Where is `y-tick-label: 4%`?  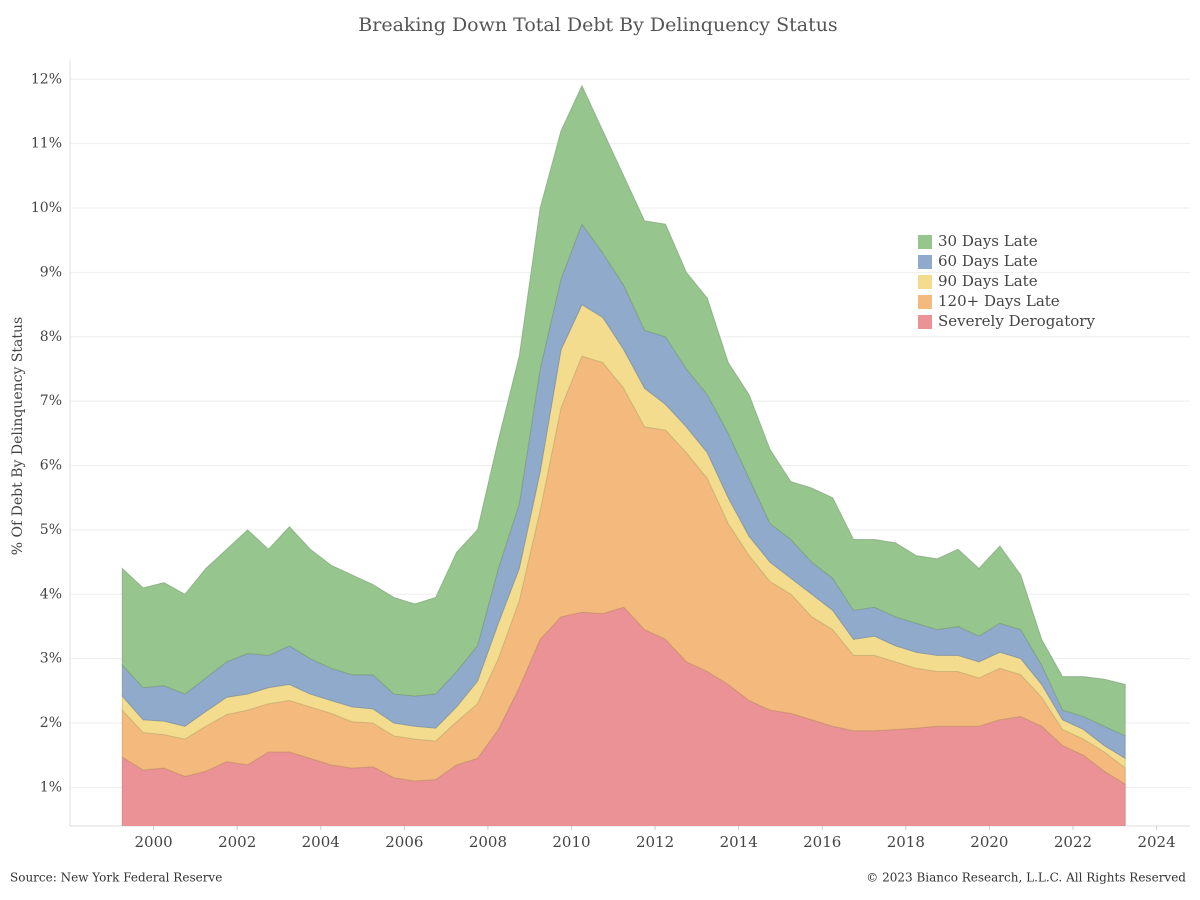
y-tick-label: 4% is located at coordinates (51, 594).